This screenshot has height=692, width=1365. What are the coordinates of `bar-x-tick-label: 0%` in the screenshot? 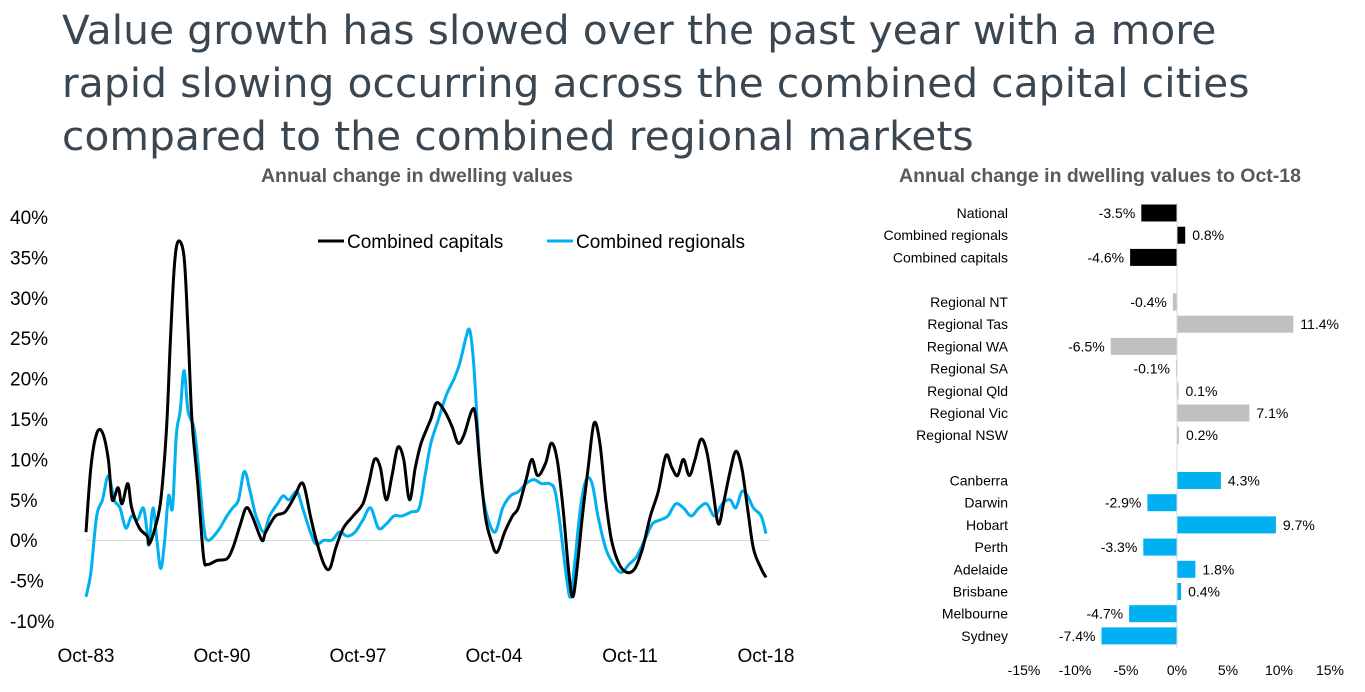 It's located at (1177, 670).